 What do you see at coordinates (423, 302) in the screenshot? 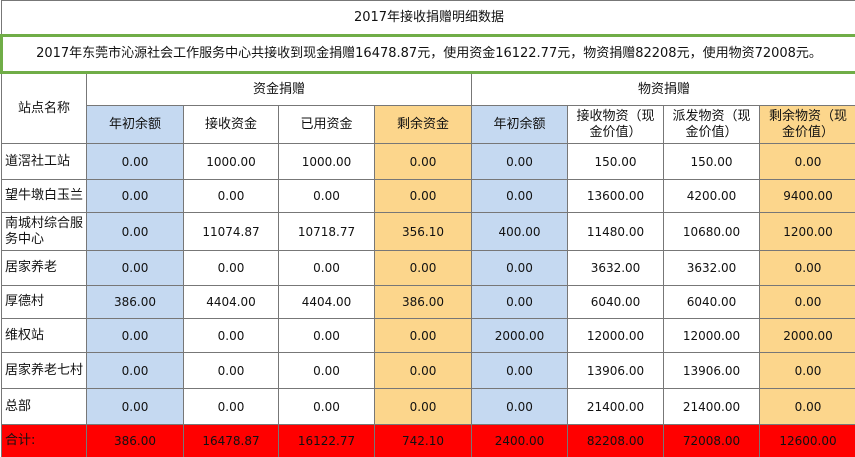
I see `cell: 386.00` at bounding box center [423, 302].